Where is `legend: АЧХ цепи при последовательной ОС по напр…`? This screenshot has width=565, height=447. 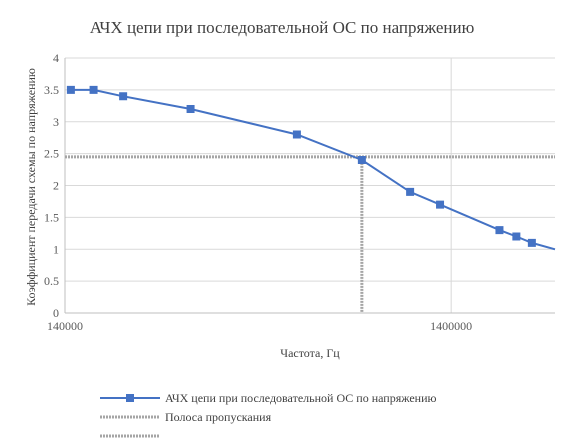
legend: АЧХ цепи при последовательной ОС по напр… is located at coordinates (268, 414).